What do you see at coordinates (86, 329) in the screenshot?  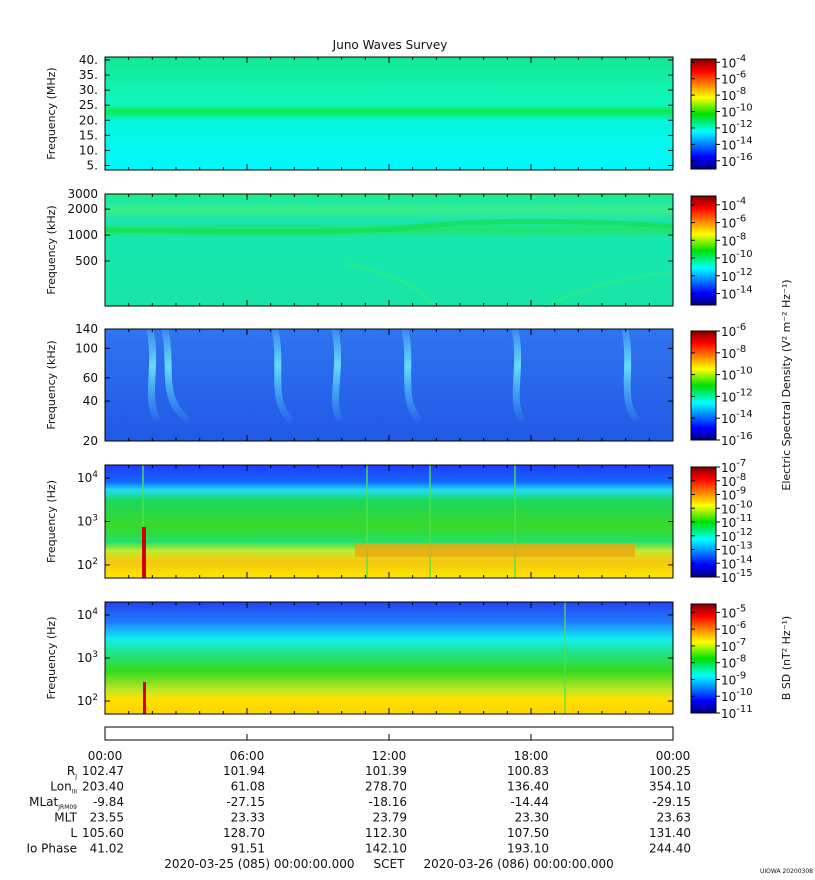 I see `y-tick-label: 140` at bounding box center [86, 329].